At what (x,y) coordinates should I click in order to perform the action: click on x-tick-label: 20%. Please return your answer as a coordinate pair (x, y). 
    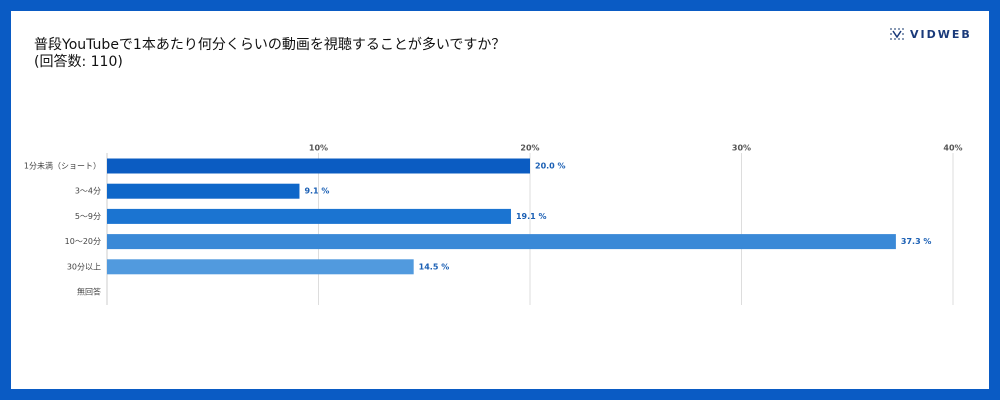
    Looking at the image, I should click on (529, 148).